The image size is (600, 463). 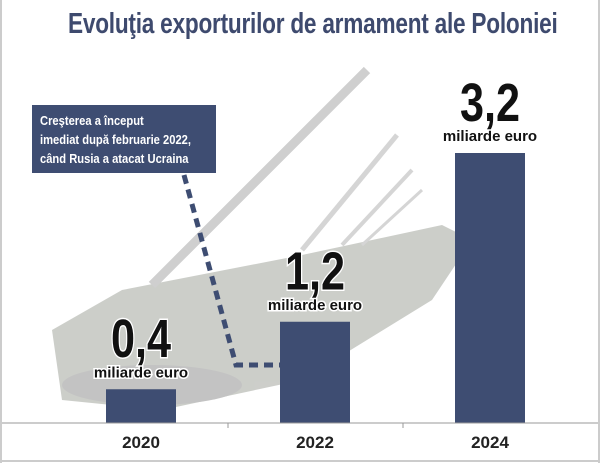 I want to click on x-tick-label: 2024, so click(x=490, y=442).